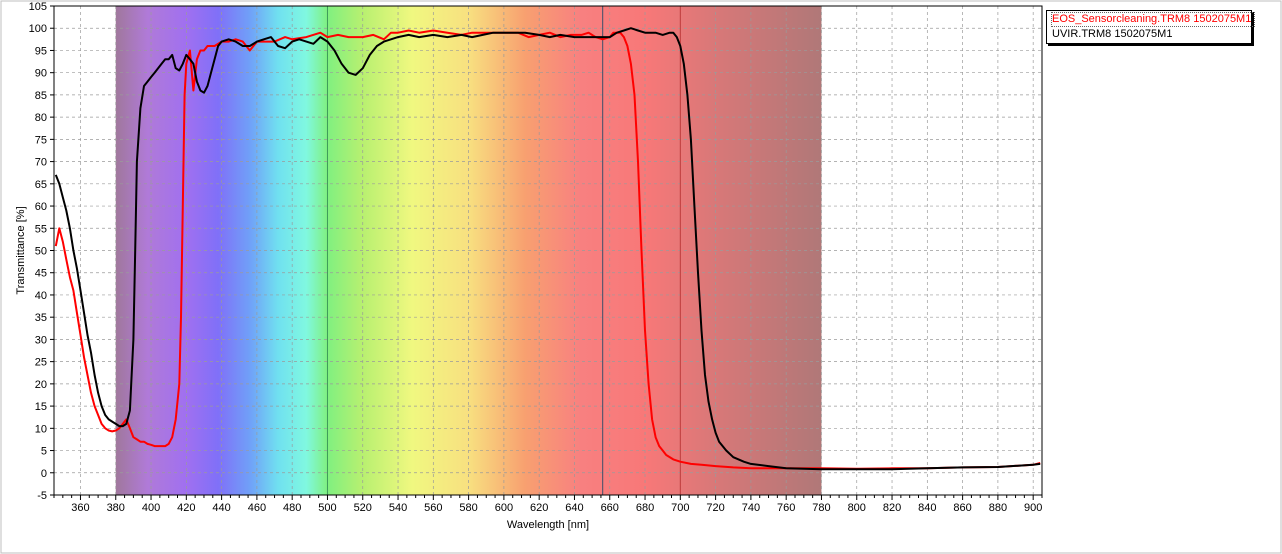 This screenshot has width=1282, height=554. I want to click on x-tick-label: 900, so click(1033, 508).